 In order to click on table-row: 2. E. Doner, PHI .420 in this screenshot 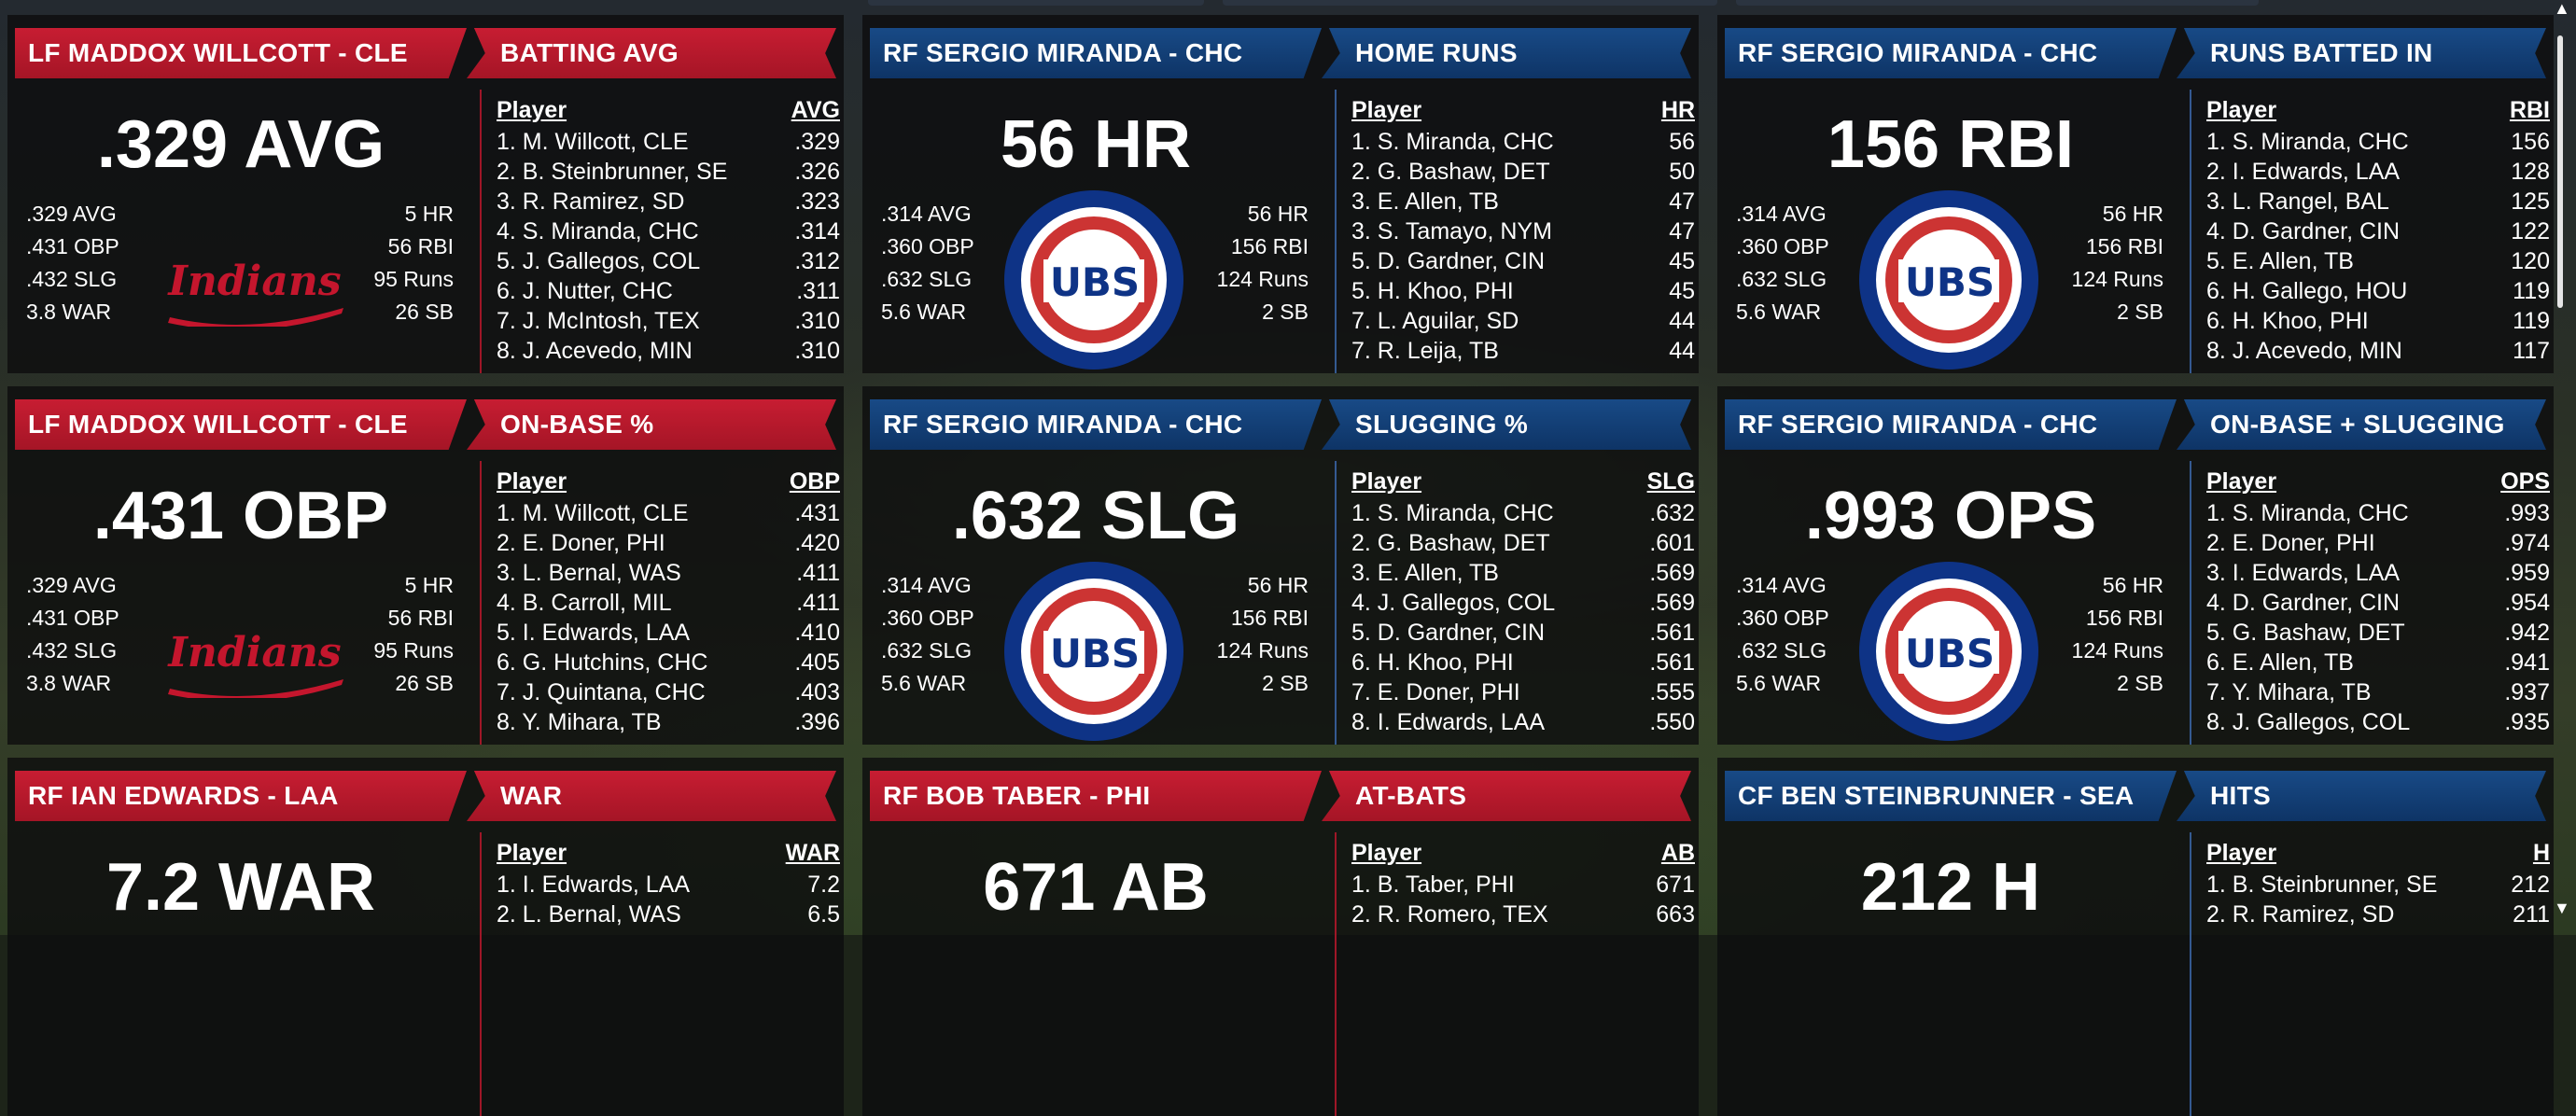, I will do `click(668, 543)`.